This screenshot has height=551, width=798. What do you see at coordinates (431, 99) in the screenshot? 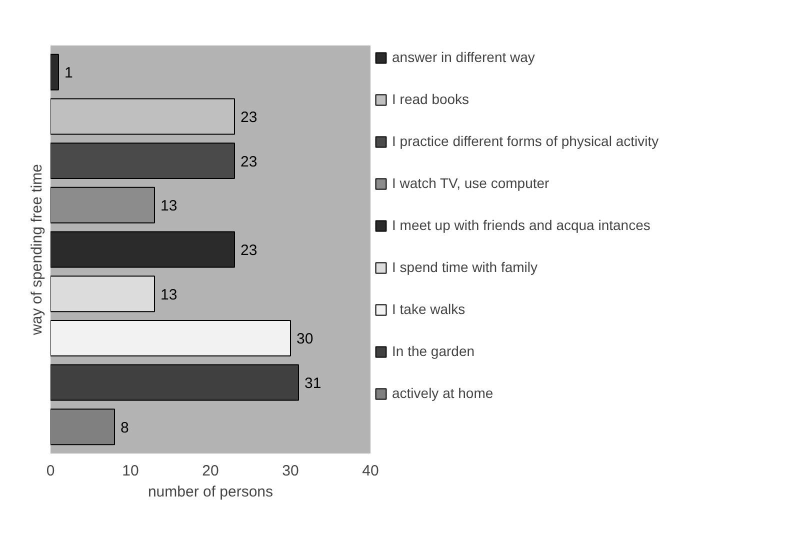
I see `legend-label: I read books` at bounding box center [431, 99].